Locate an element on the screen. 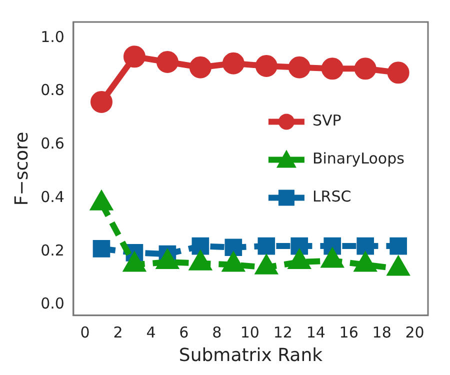 Image resolution: width=450 pixels, height=375 pixels. x-tick-label: 12 is located at coordinates (282, 332).